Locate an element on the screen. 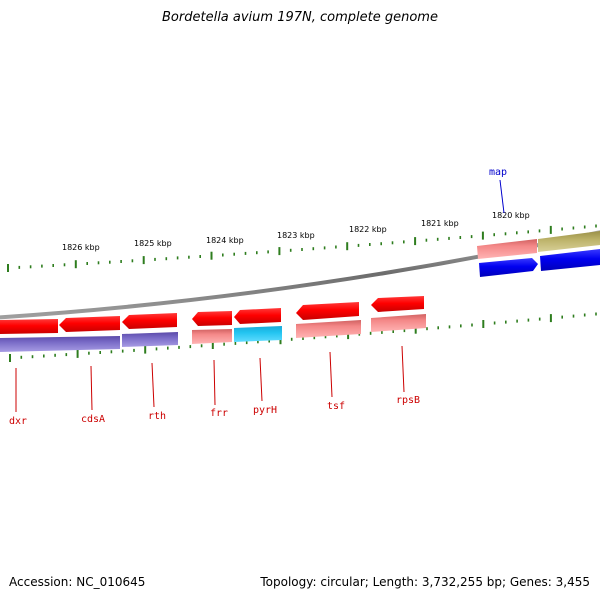 The width and height of the screenshot is (600, 600). gene-tsf-arrow is located at coordinates (327, 311).